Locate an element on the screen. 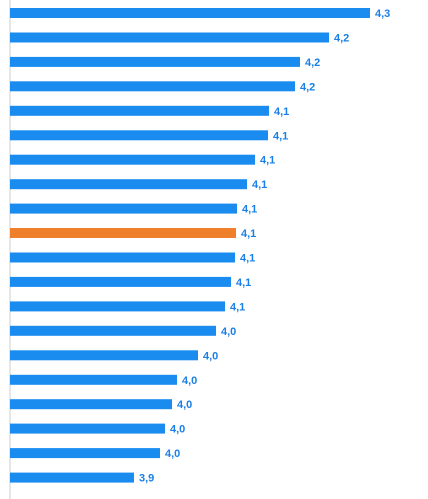  bar-highlighted is located at coordinates (123, 233).